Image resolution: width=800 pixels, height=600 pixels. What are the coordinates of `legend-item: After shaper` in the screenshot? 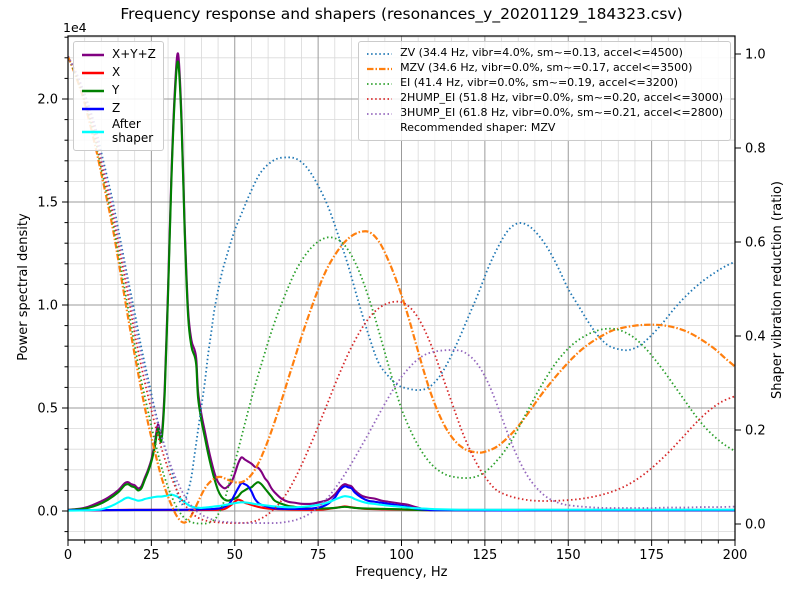 It's located at (118, 131).